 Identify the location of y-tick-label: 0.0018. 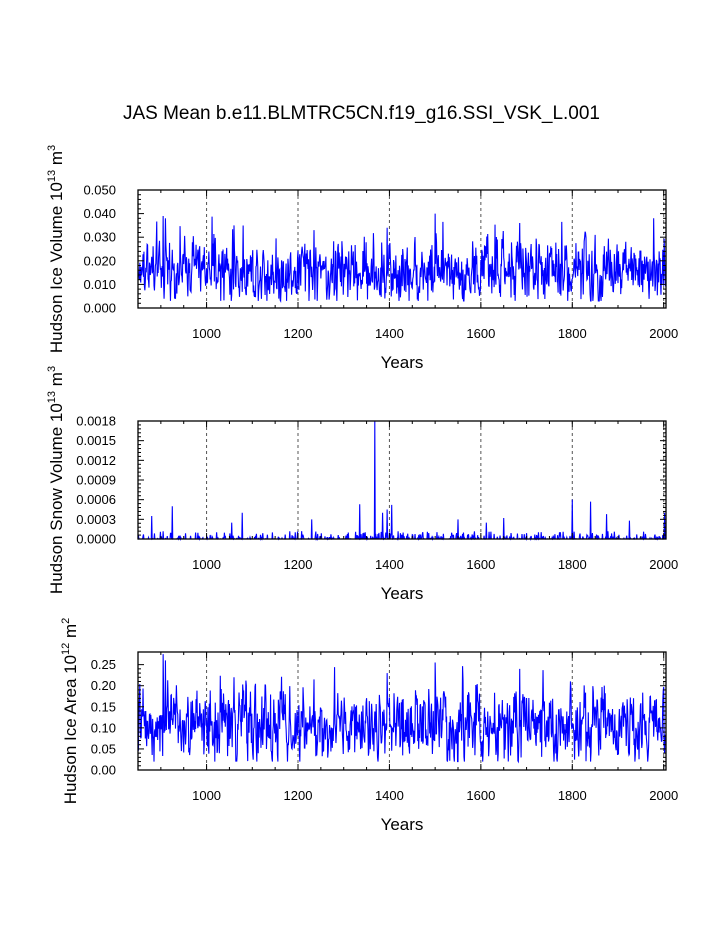
(96, 421).